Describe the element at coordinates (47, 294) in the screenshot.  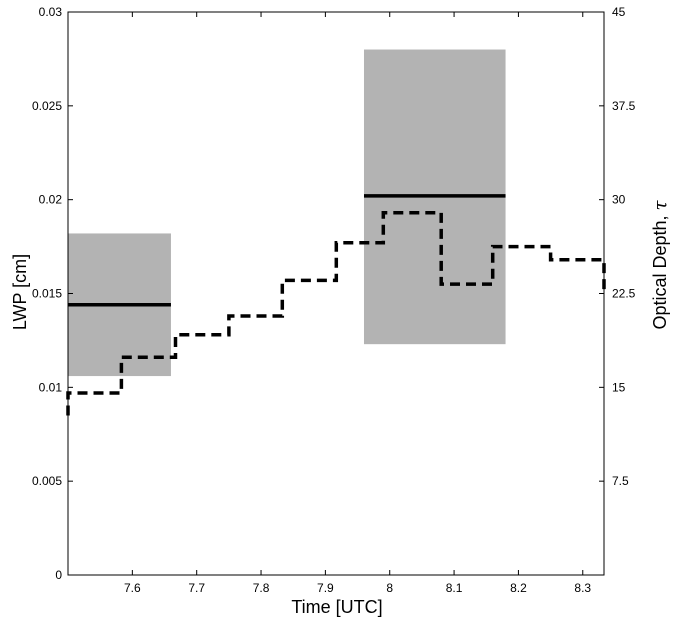
I see `y-tick-label: 0.015` at that location.